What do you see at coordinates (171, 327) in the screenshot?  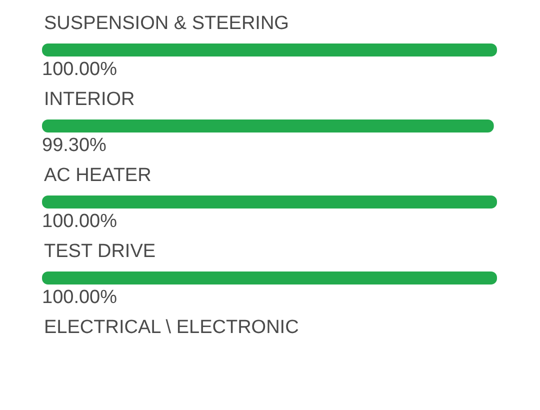 I see `y-tick-label: ELECTRICAL \ ELECTRONIC` at bounding box center [171, 327].